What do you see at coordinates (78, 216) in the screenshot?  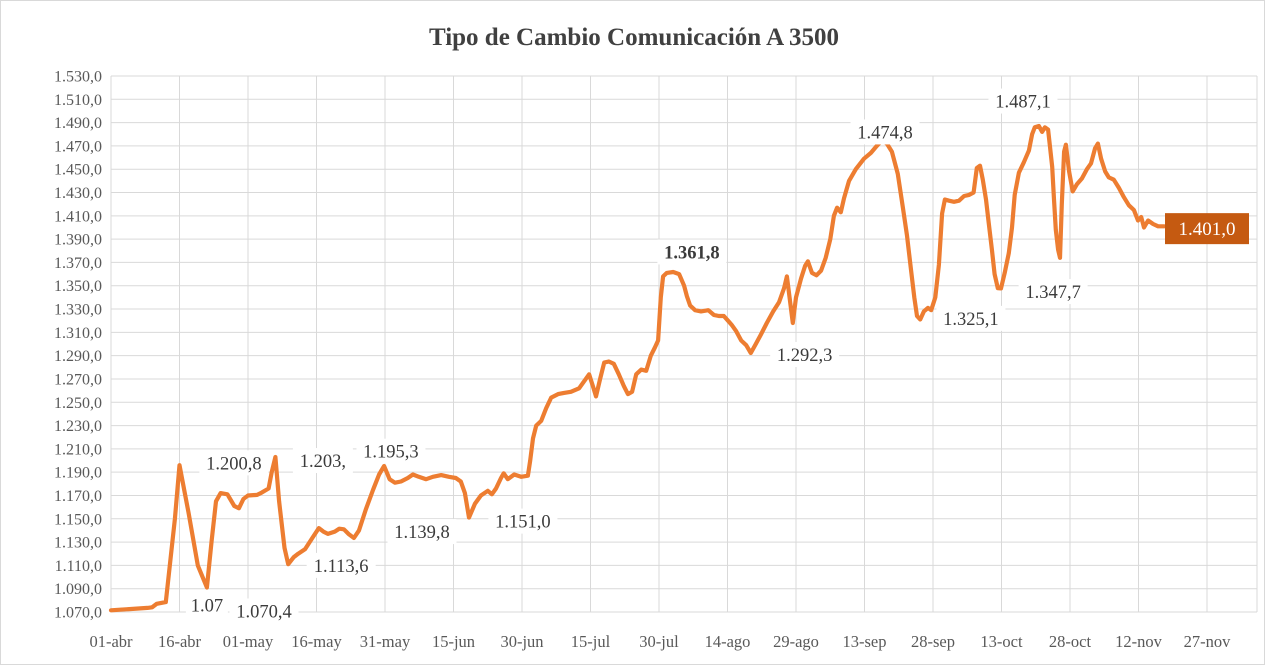 I see `y-axis-tick-label: 1.410,0` at bounding box center [78, 216].